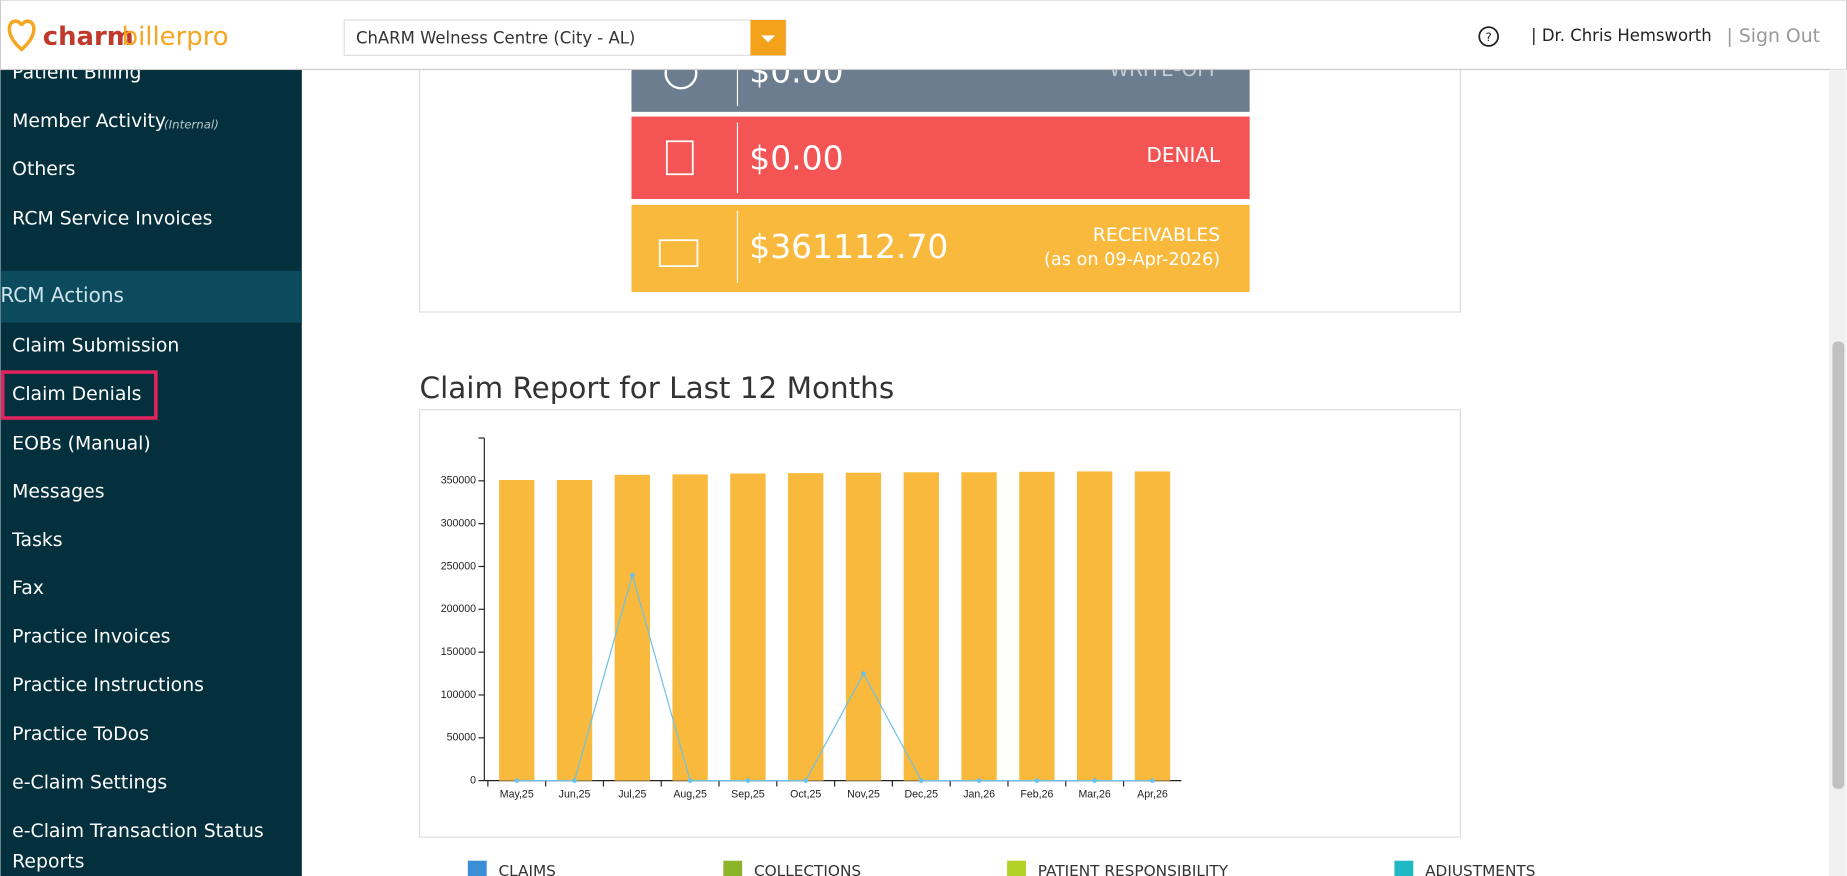  What do you see at coordinates (807, 869) in the screenshot?
I see `legend-label: COLLECTIONS` at bounding box center [807, 869].